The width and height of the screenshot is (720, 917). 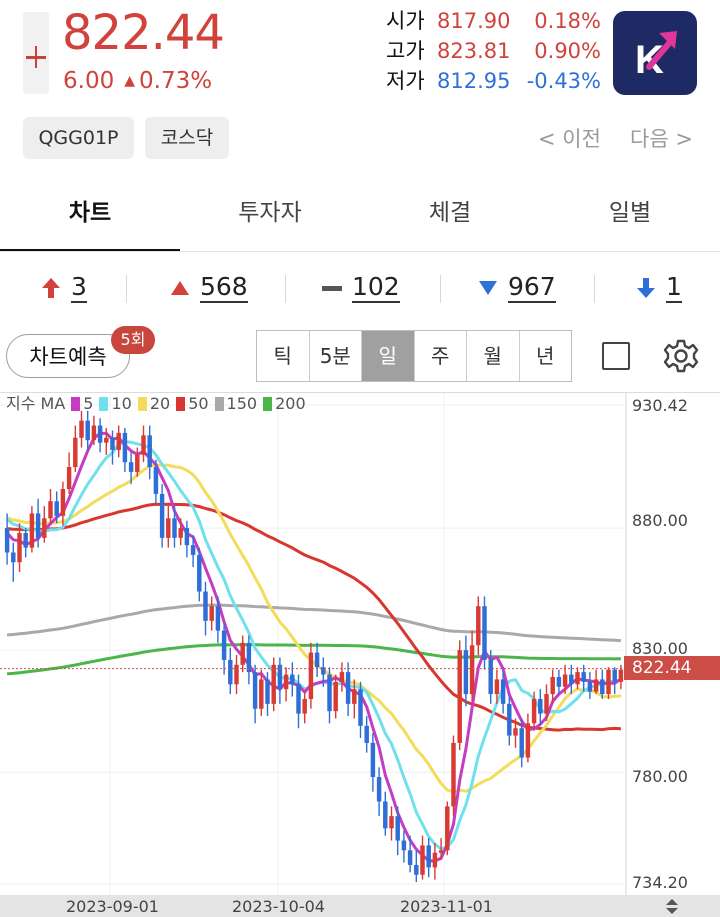 I want to click on current-price-tag: 822.44, so click(x=672, y=668).